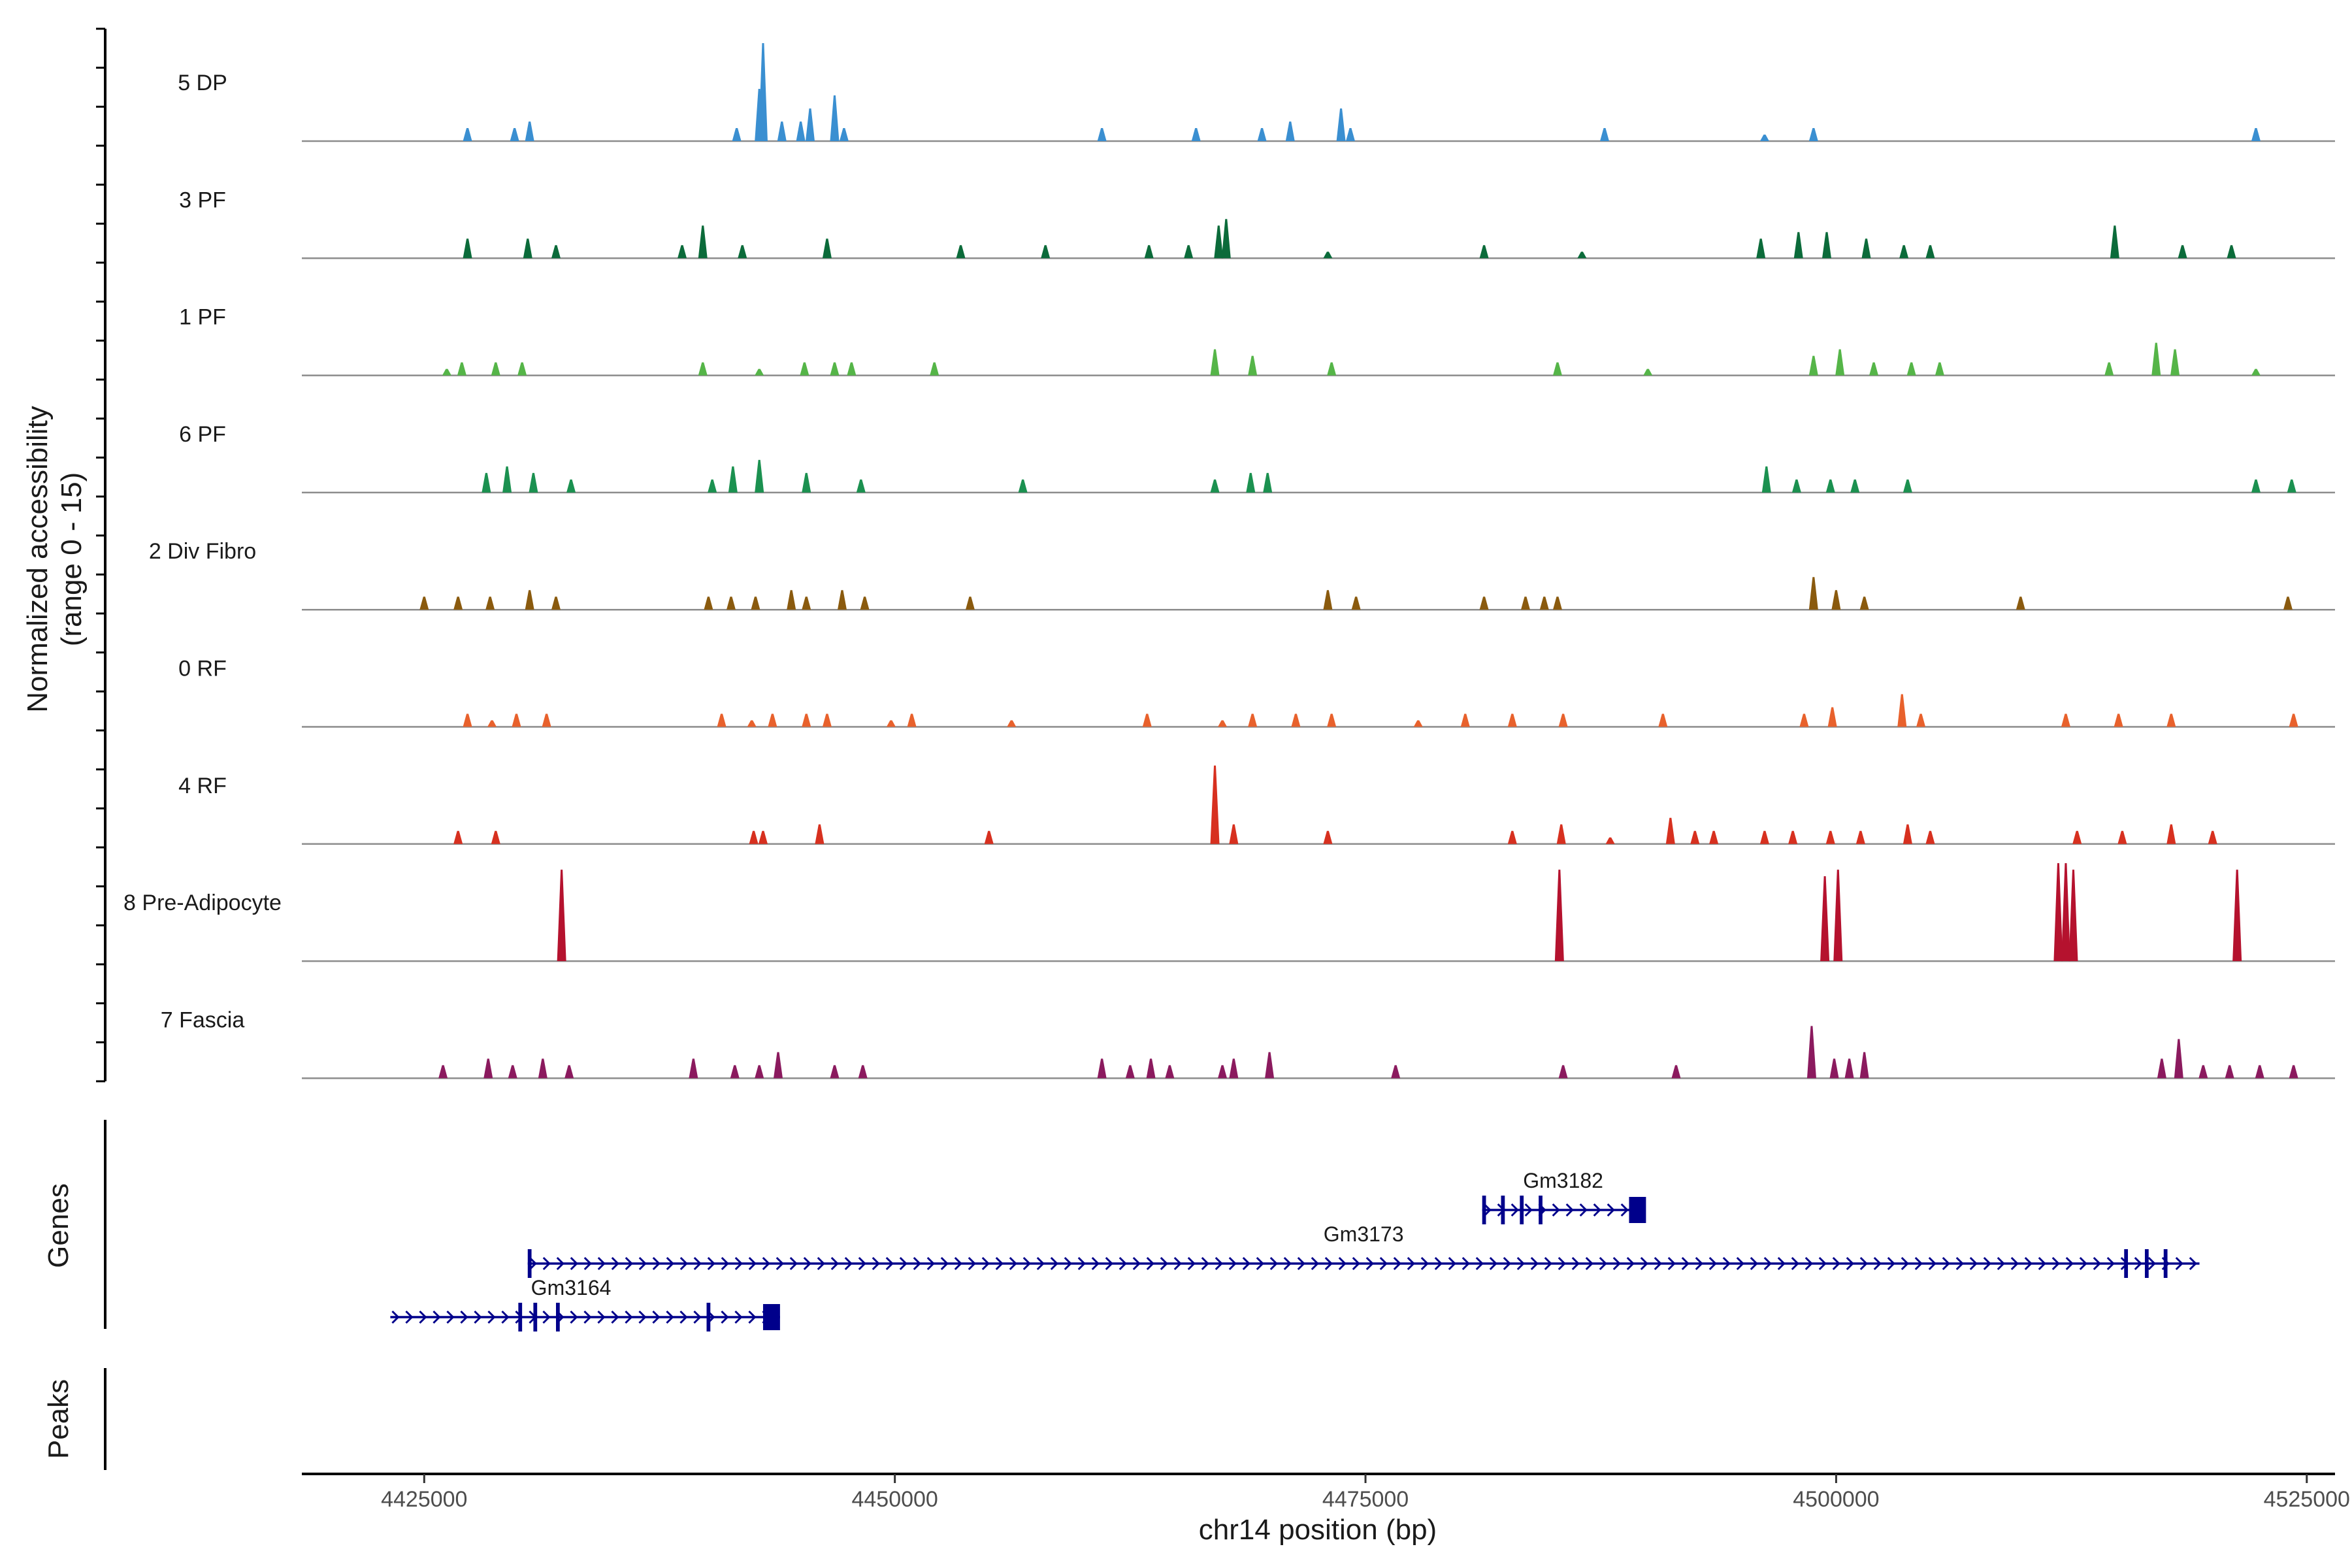 This screenshot has width=2352, height=1568. What do you see at coordinates (1242, 575) in the screenshot?
I see `track-5: 2 Div Fibro` at bounding box center [1242, 575].